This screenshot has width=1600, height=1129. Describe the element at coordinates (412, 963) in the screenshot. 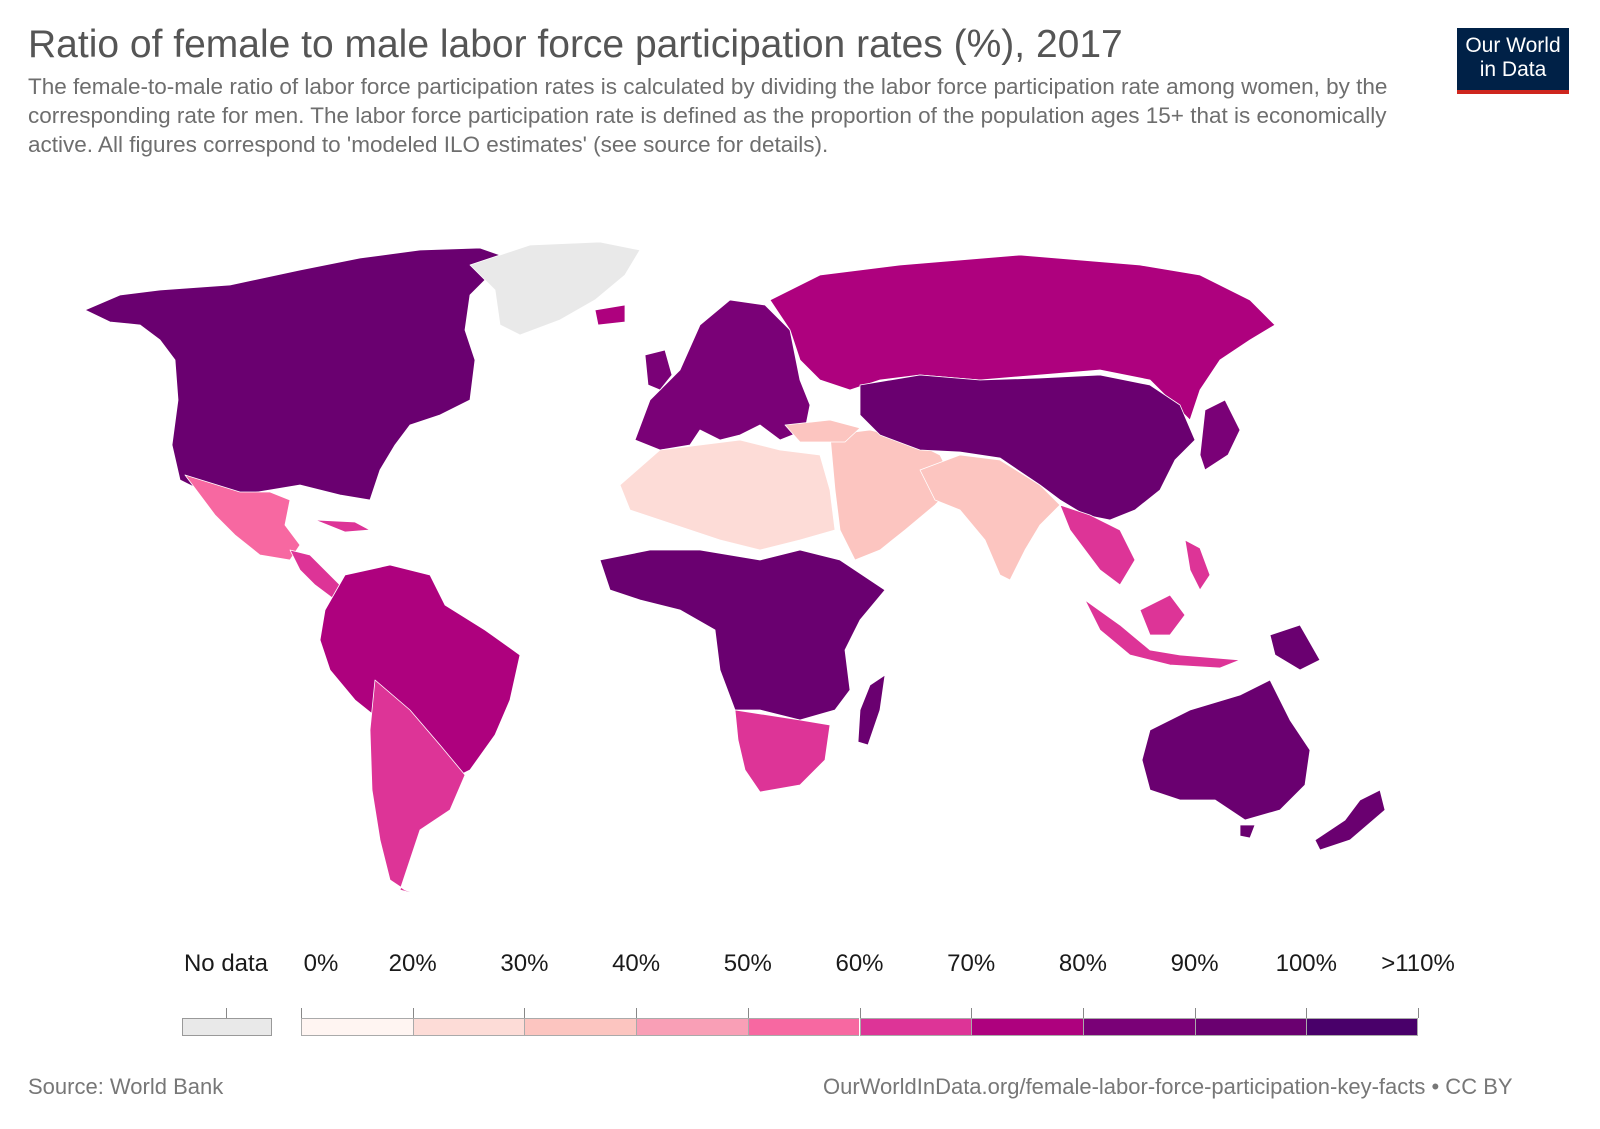

I see `legend-label: 20%` at that location.